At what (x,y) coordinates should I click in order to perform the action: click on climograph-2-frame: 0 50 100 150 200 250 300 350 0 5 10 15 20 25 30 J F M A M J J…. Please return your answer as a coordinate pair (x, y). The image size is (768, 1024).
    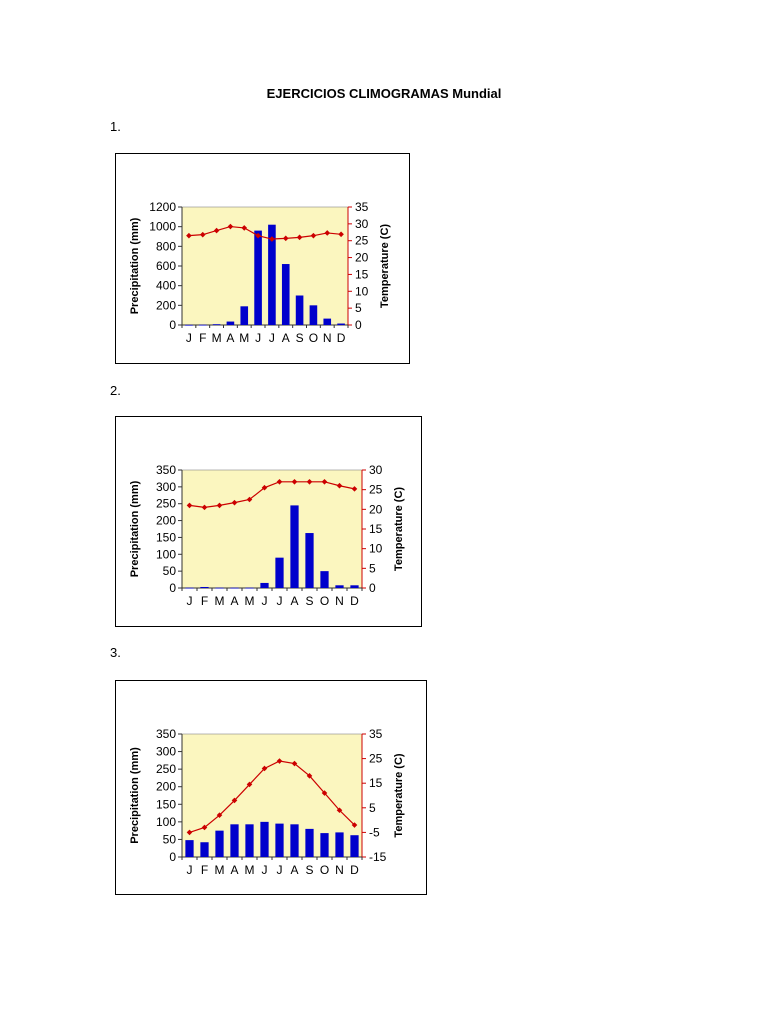
    Looking at the image, I should click on (268, 521).